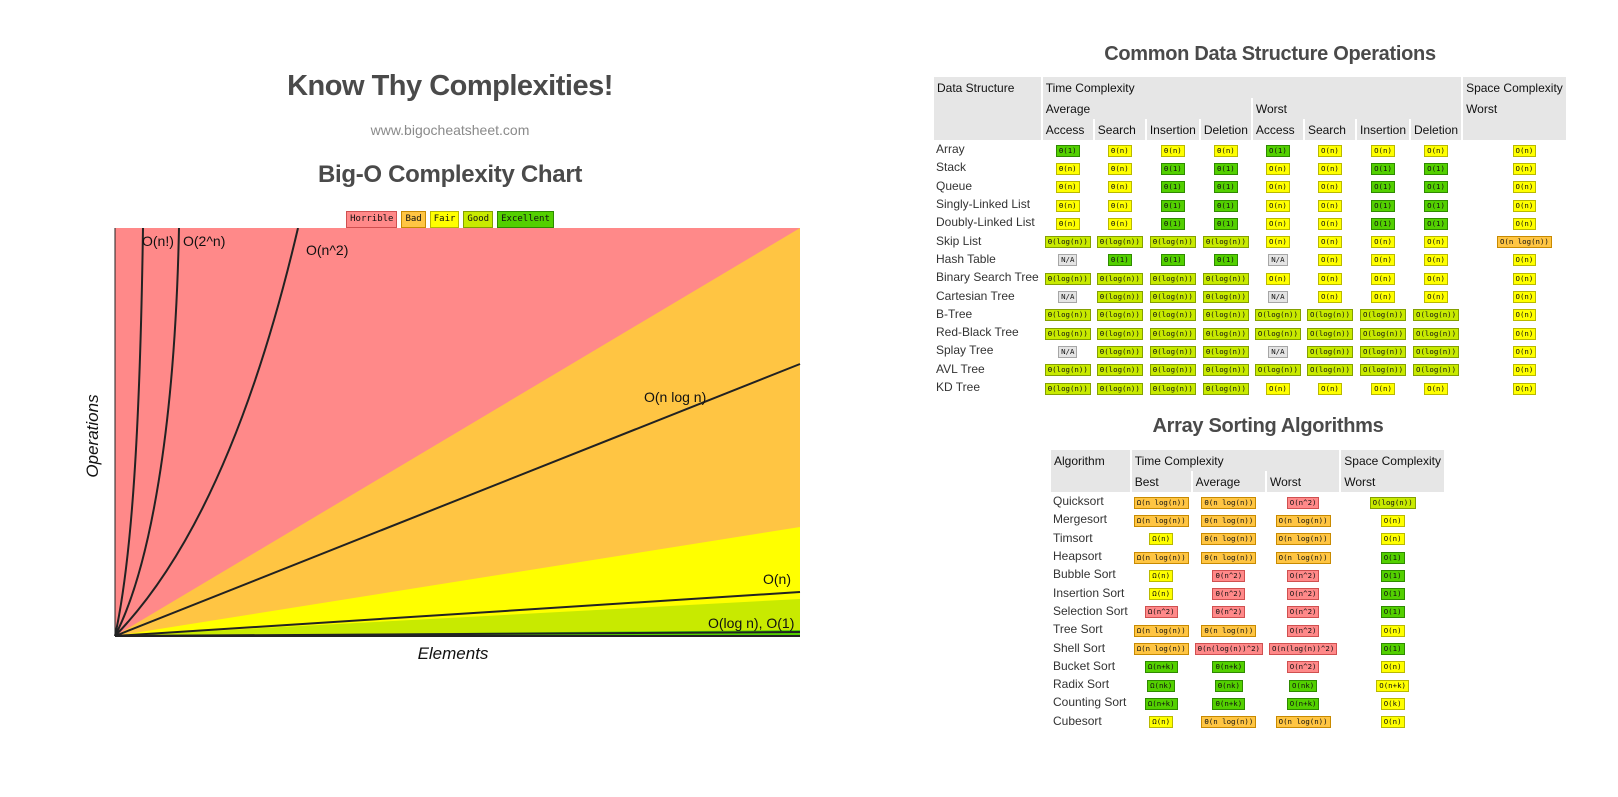 This screenshot has width=1618, height=797. What do you see at coordinates (1247, 684) in the screenshot?
I see `sort-row: Radix Sort Ω(nk) Θ(nk) O(nk) O(n+k)` at bounding box center [1247, 684].